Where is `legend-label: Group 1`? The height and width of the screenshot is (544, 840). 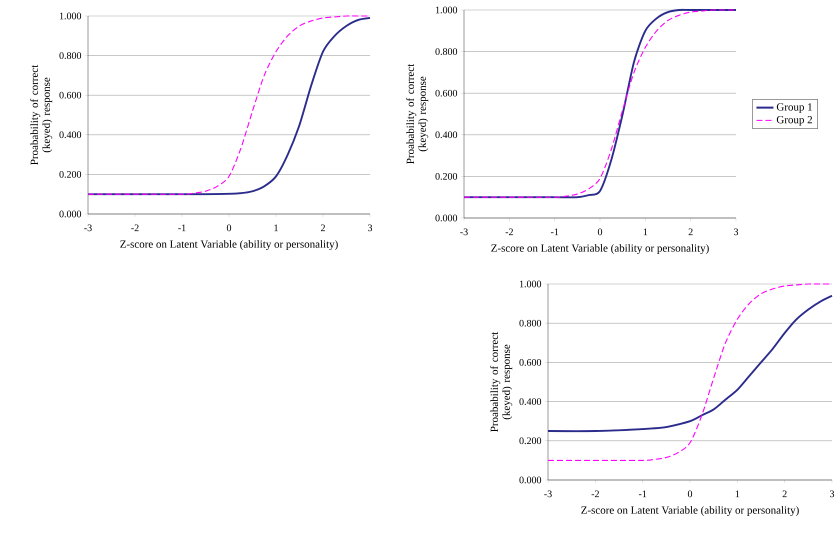
legend-label: Group 1 is located at coordinates (794, 108).